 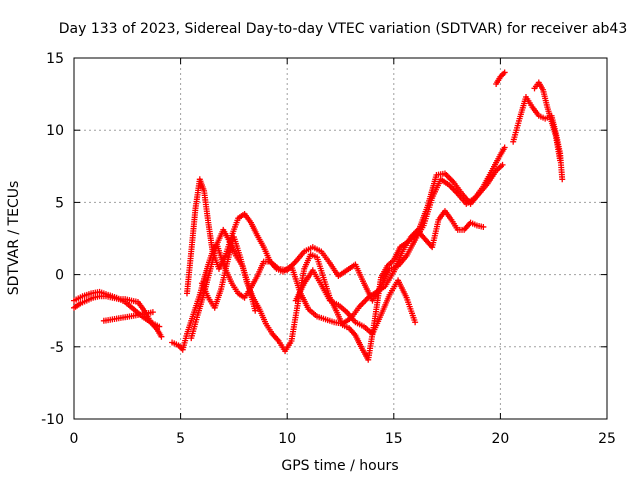 I want to click on y-tick-label: -5, so click(x=57, y=348).